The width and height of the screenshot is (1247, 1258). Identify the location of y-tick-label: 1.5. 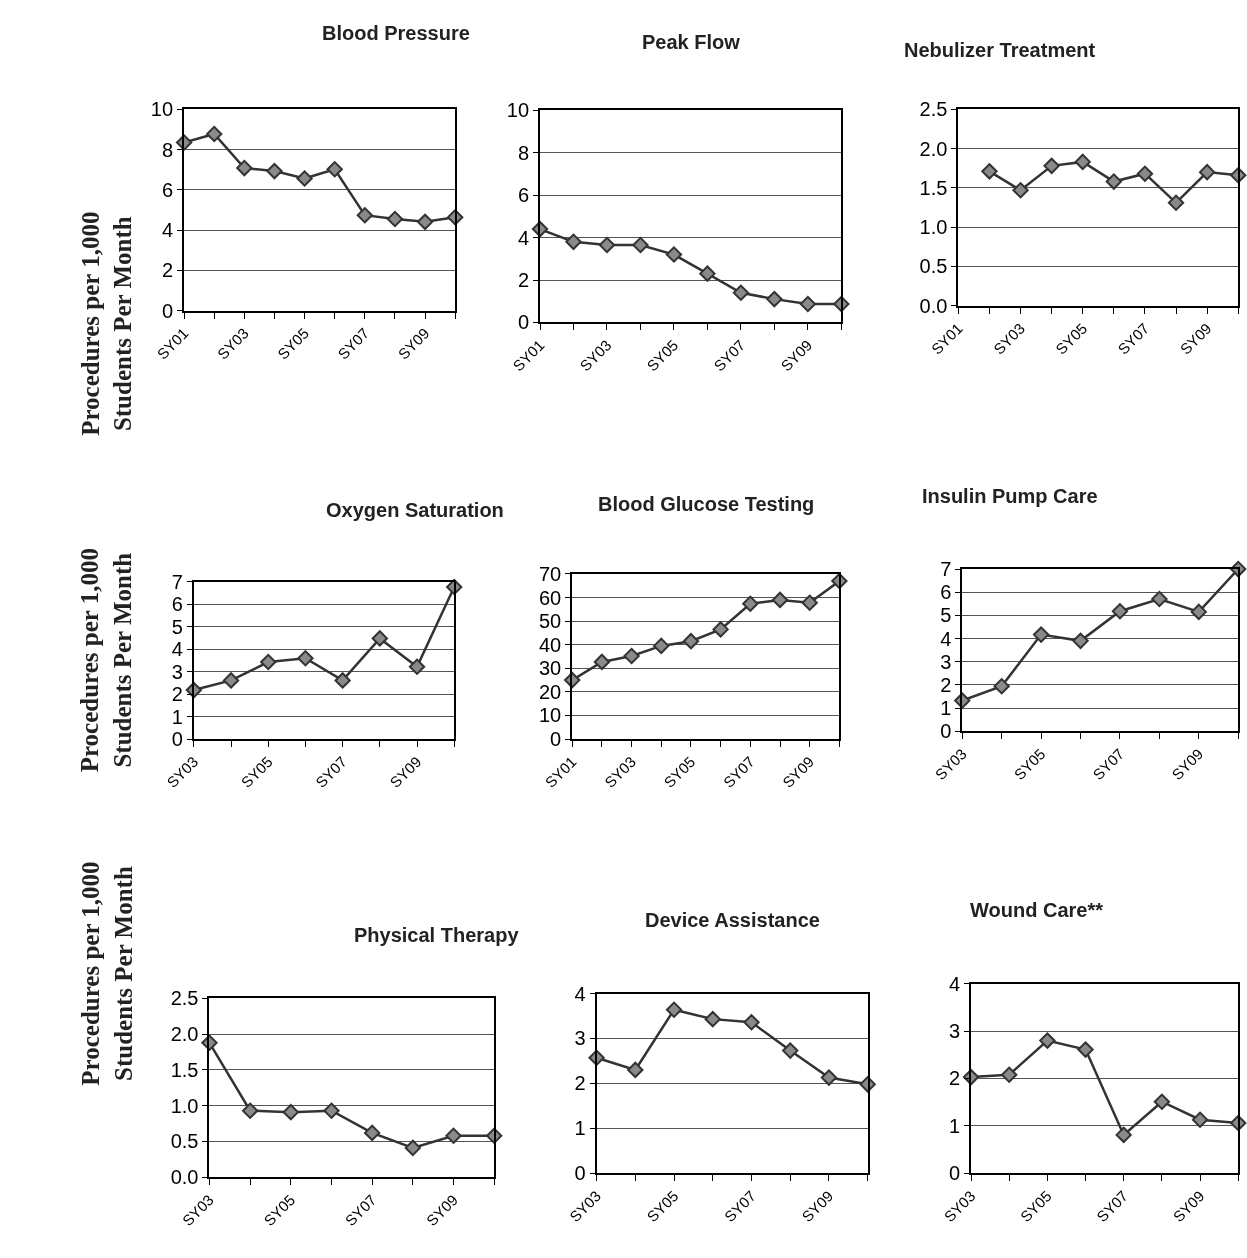
(933, 187).